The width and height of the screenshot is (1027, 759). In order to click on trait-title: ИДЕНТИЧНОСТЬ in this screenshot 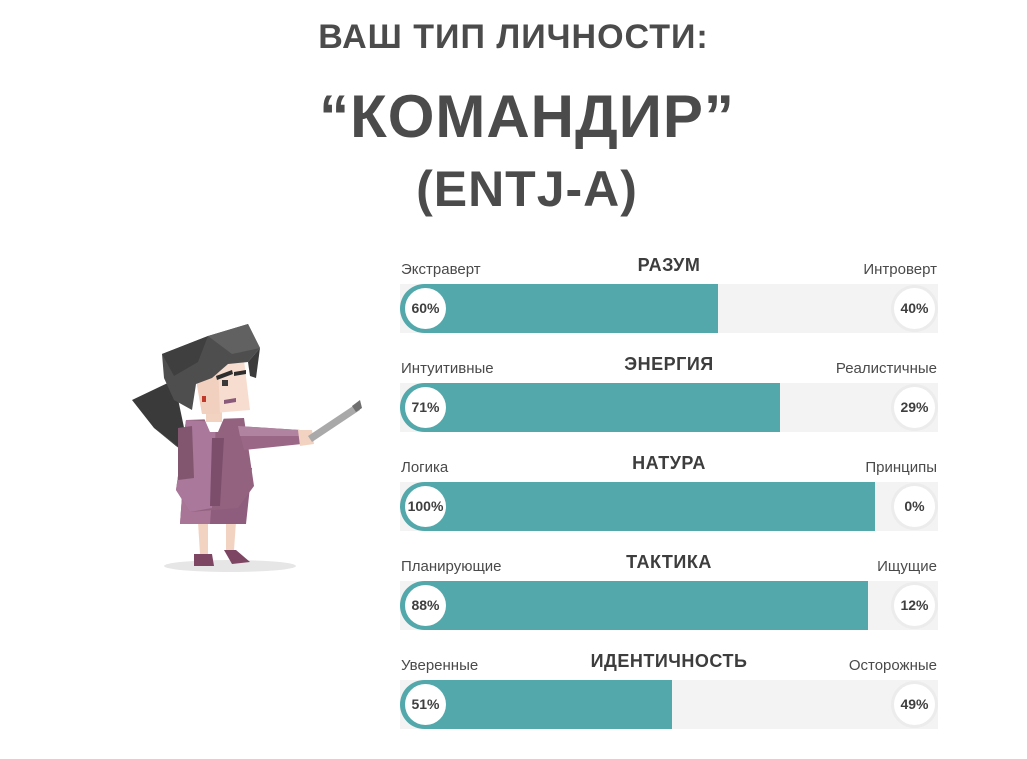, I will do `click(669, 661)`.